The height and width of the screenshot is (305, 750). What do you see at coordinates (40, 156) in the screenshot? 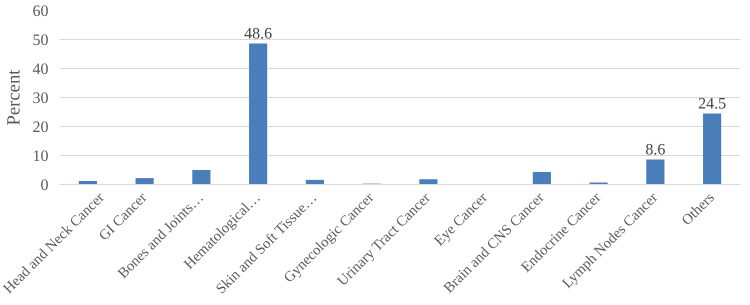
I see `y-tick-label: 10` at bounding box center [40, 156].